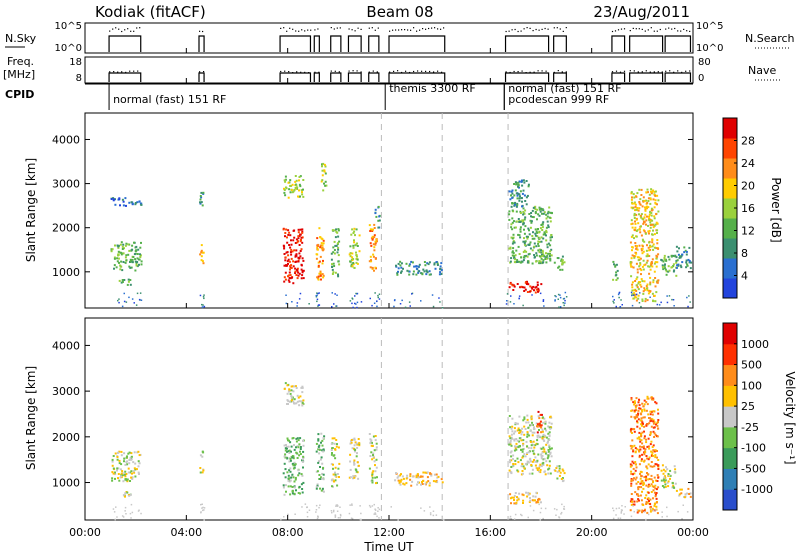 The image size is (800, 554). Describe the element at coordinates (560, 77) in the screenshot. I see `freq-segment` at that location.